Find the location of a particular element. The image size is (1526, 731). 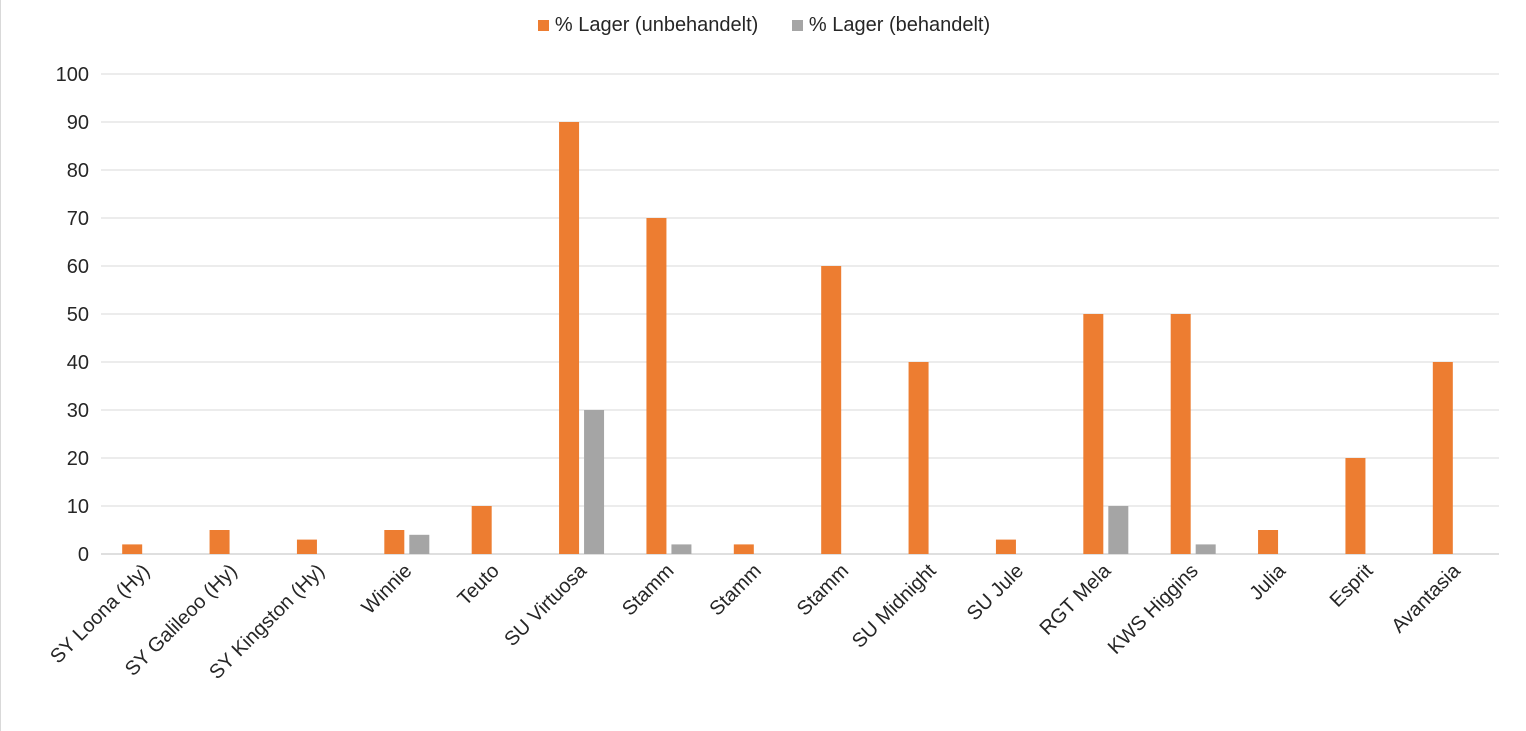

y-tick-label: 10 is located at coordinates (78, 507).